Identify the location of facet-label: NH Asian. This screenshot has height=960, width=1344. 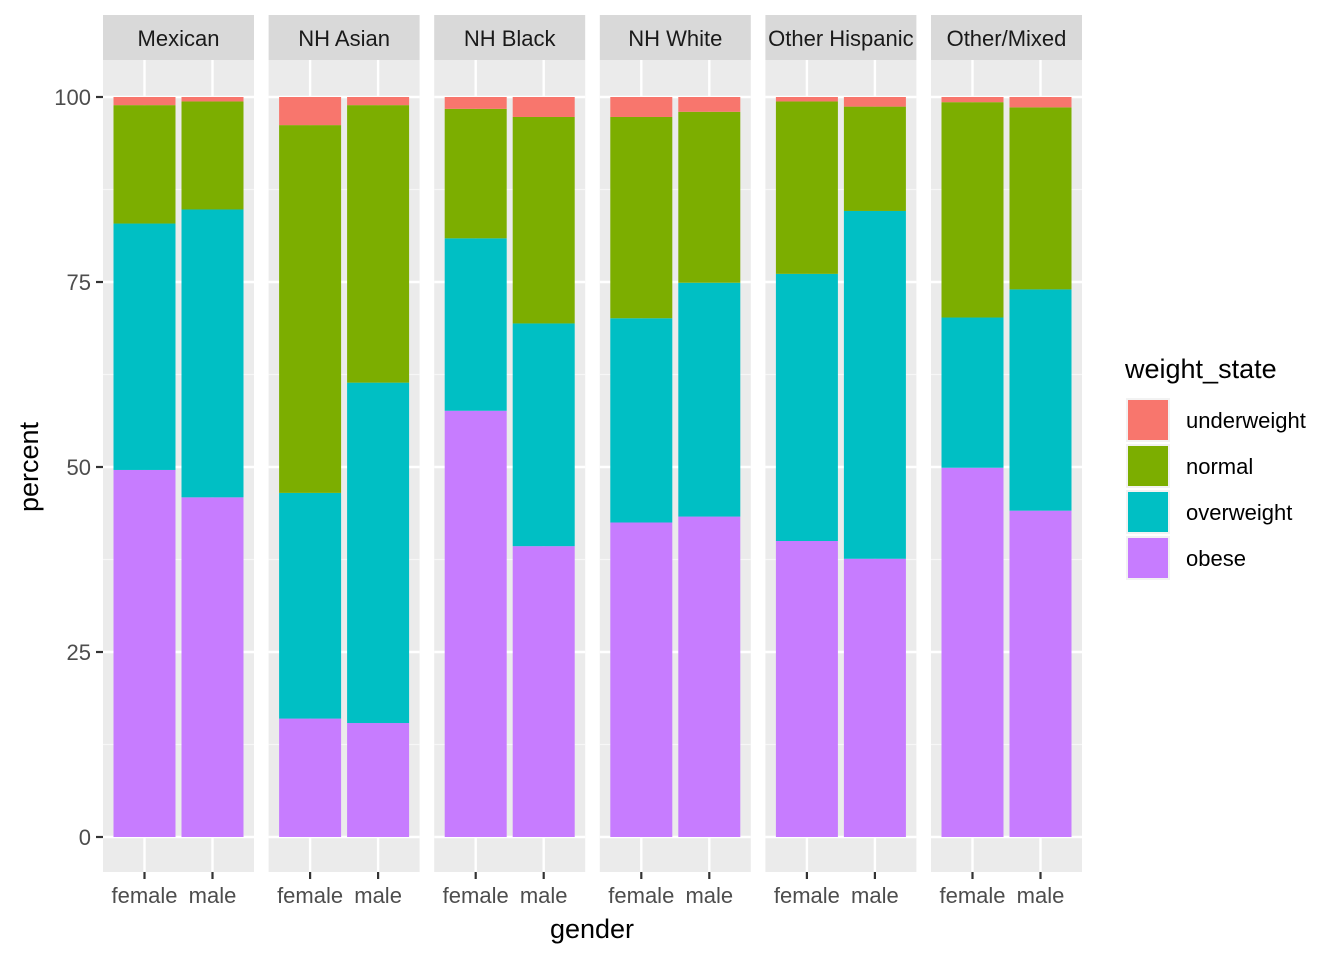
(344, 38).